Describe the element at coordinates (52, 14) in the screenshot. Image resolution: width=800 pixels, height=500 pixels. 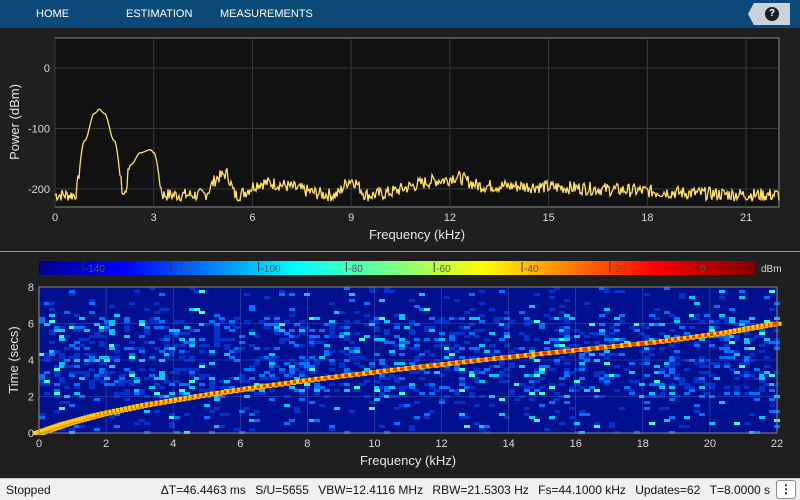
I see `tab-home: HOME` at that location.